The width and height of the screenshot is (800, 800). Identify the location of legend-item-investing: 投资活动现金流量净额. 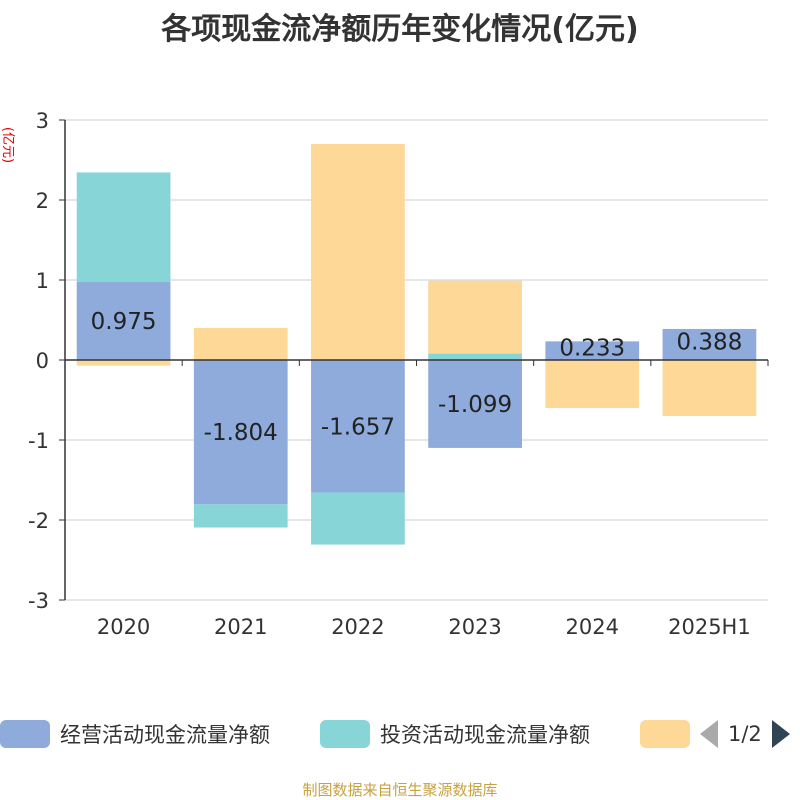
(455, 734).